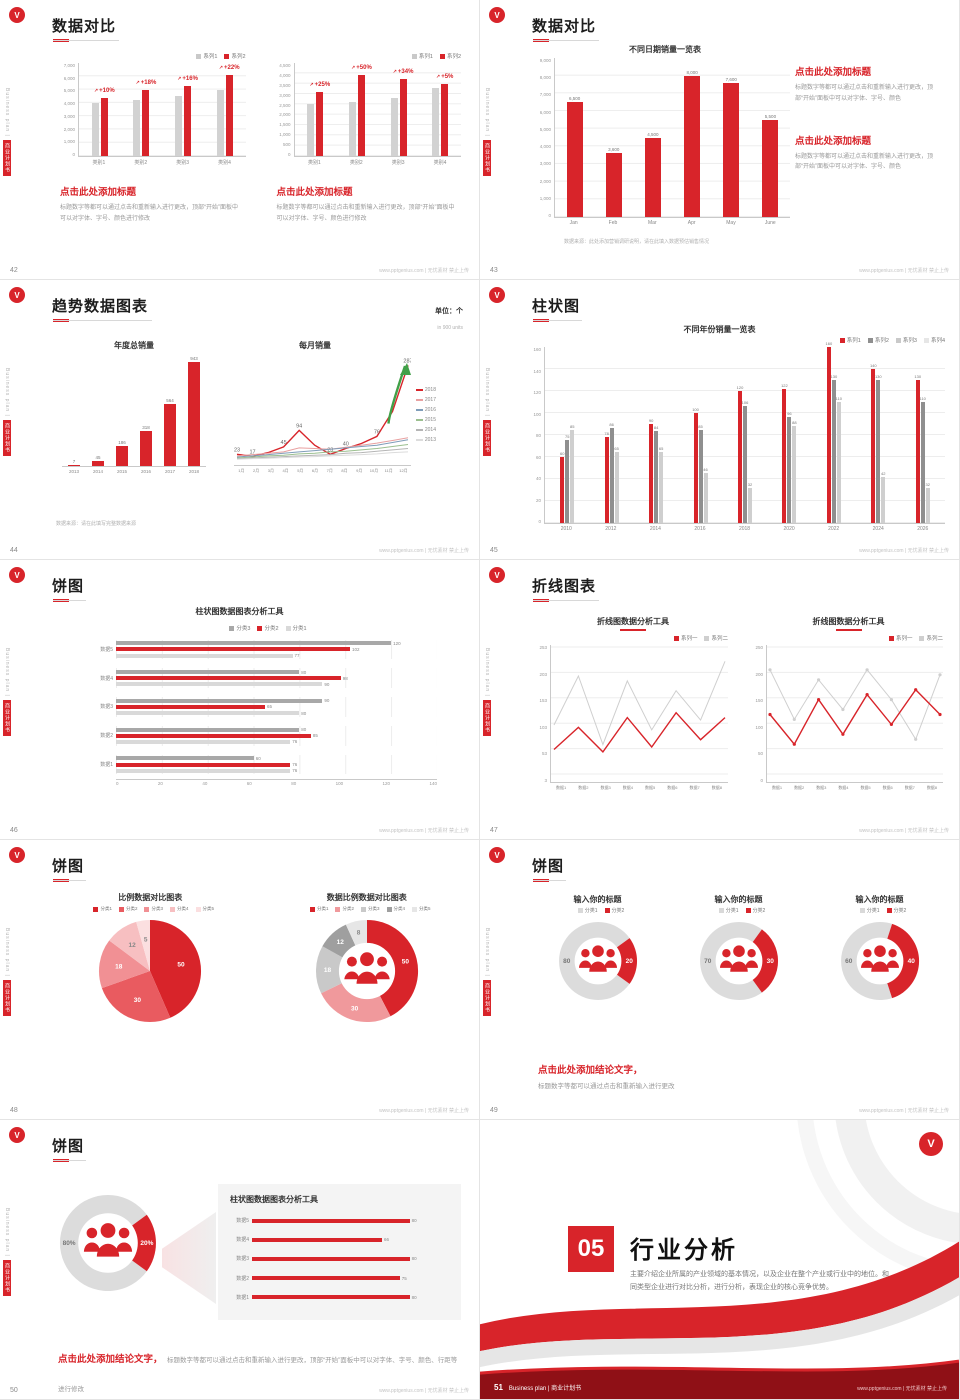 The width and height of the screenshot is (960, 1400). Describe the element at coordinates (295, 771) in the screenshot. I see `value-label: 76` at that location.